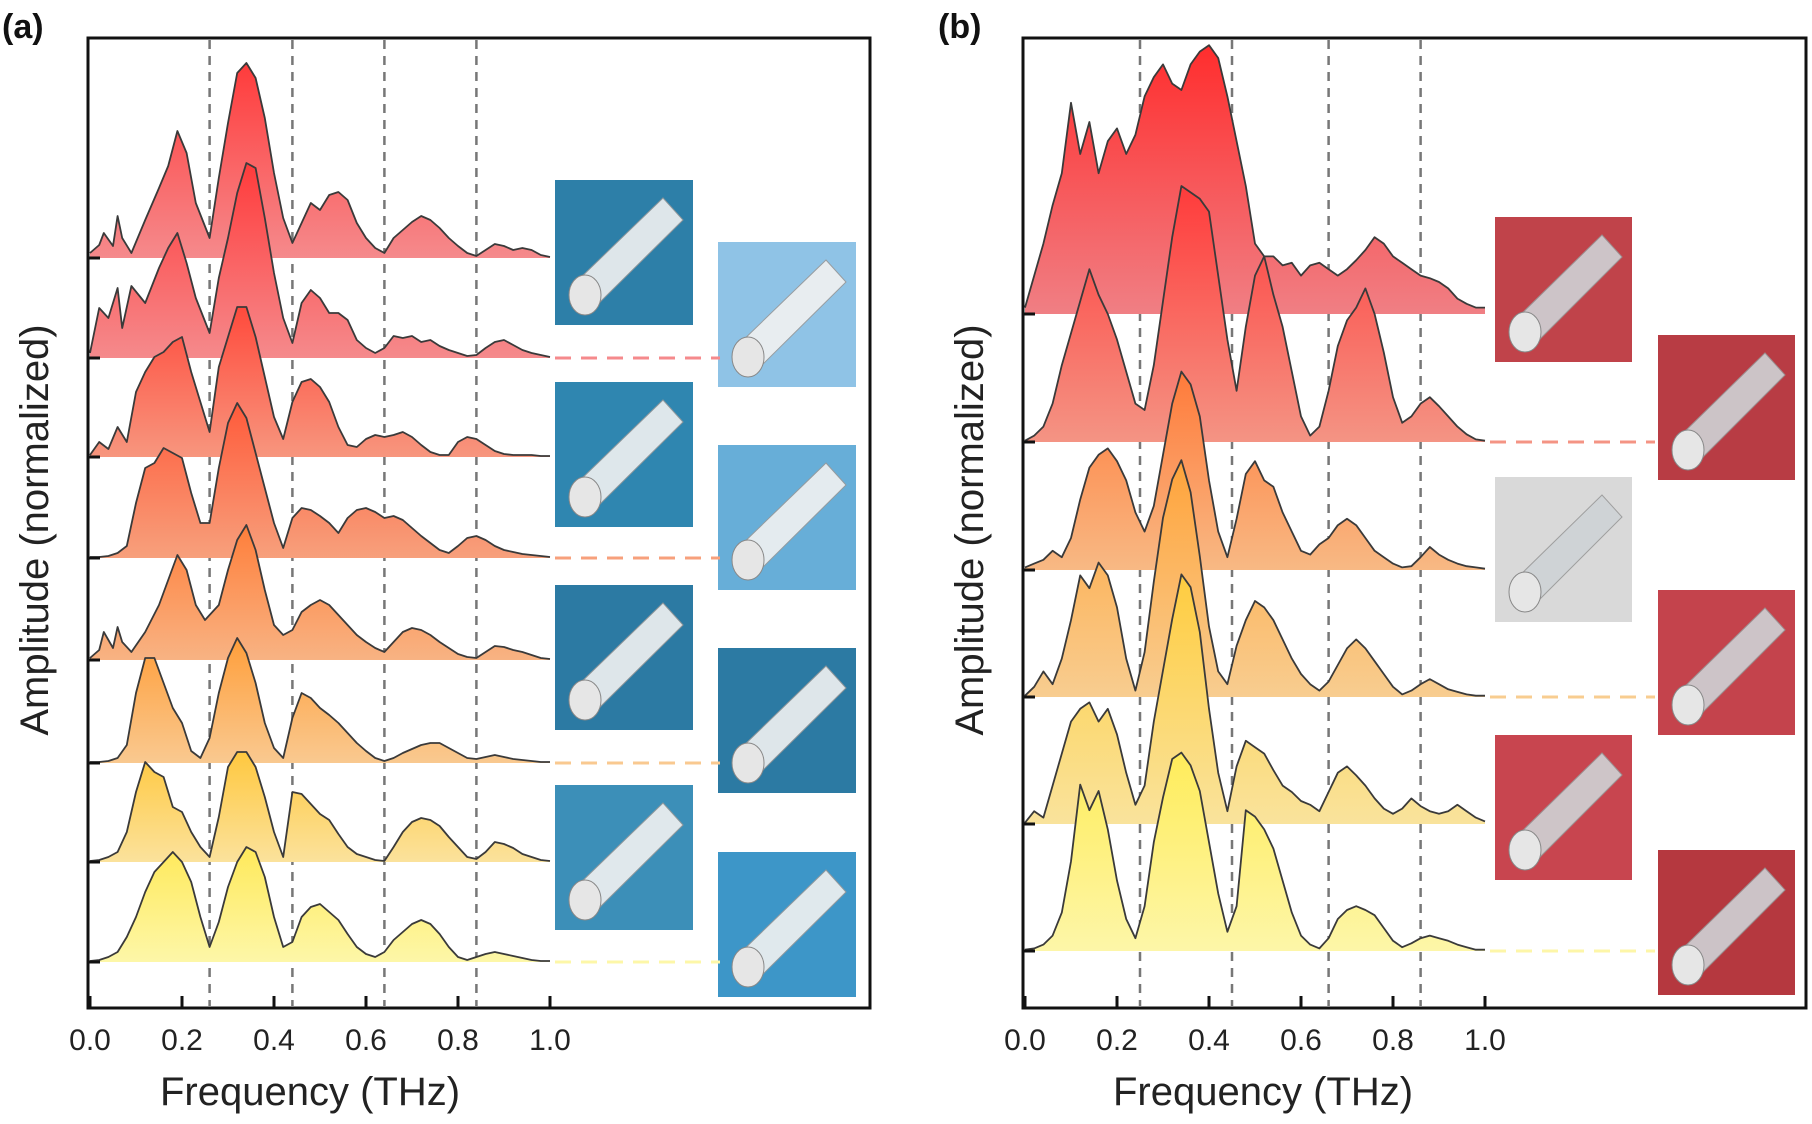 This screenshot has height=1124, width=1812. What do you see at coordinates (970, 529) in the screenshot?
I see `y-axis-label-b: Amplitude (normalized)` at bounding box center [970, 529].